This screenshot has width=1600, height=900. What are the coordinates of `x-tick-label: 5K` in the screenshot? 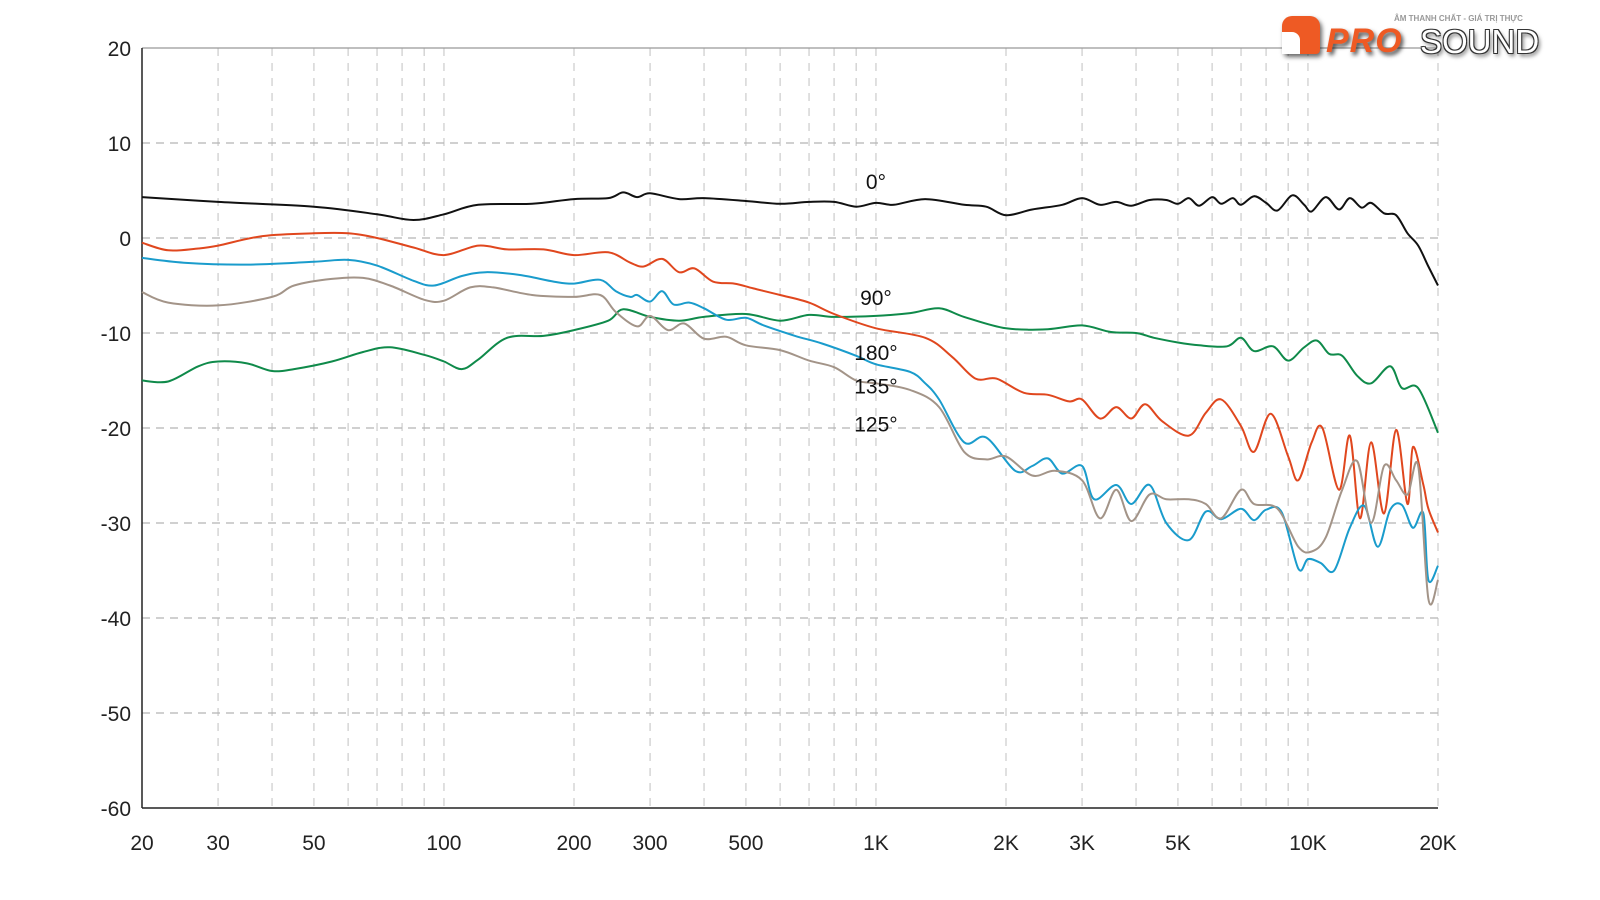 It's located at (1178, 843).